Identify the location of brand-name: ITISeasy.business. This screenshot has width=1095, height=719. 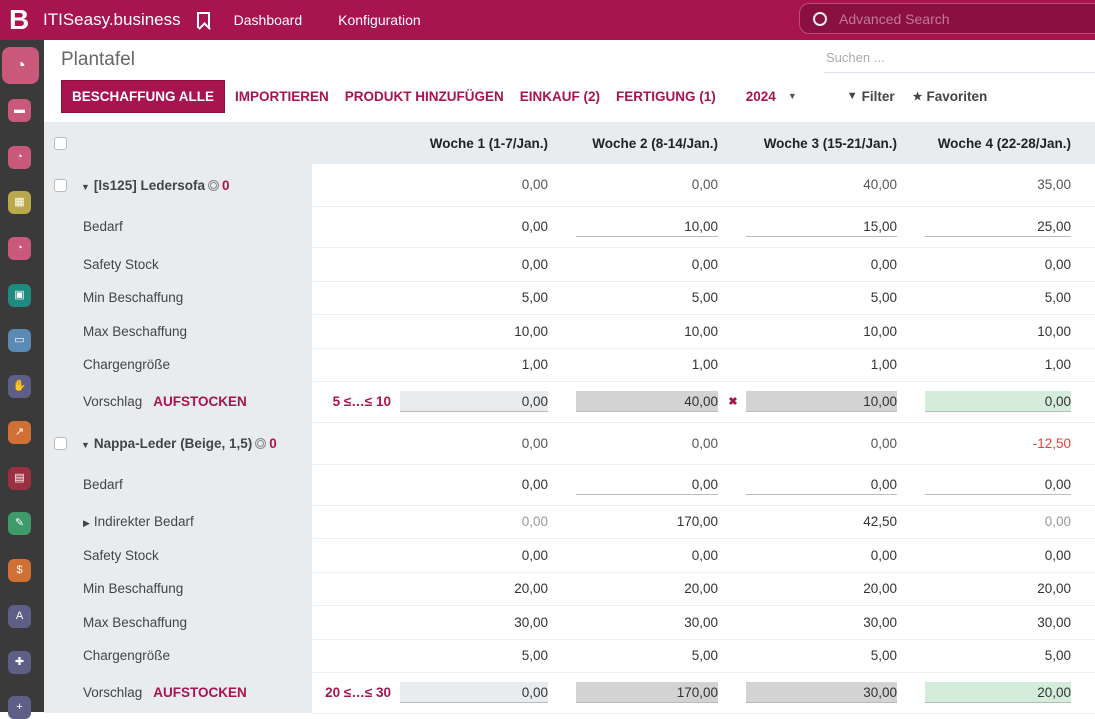
(112, 19).